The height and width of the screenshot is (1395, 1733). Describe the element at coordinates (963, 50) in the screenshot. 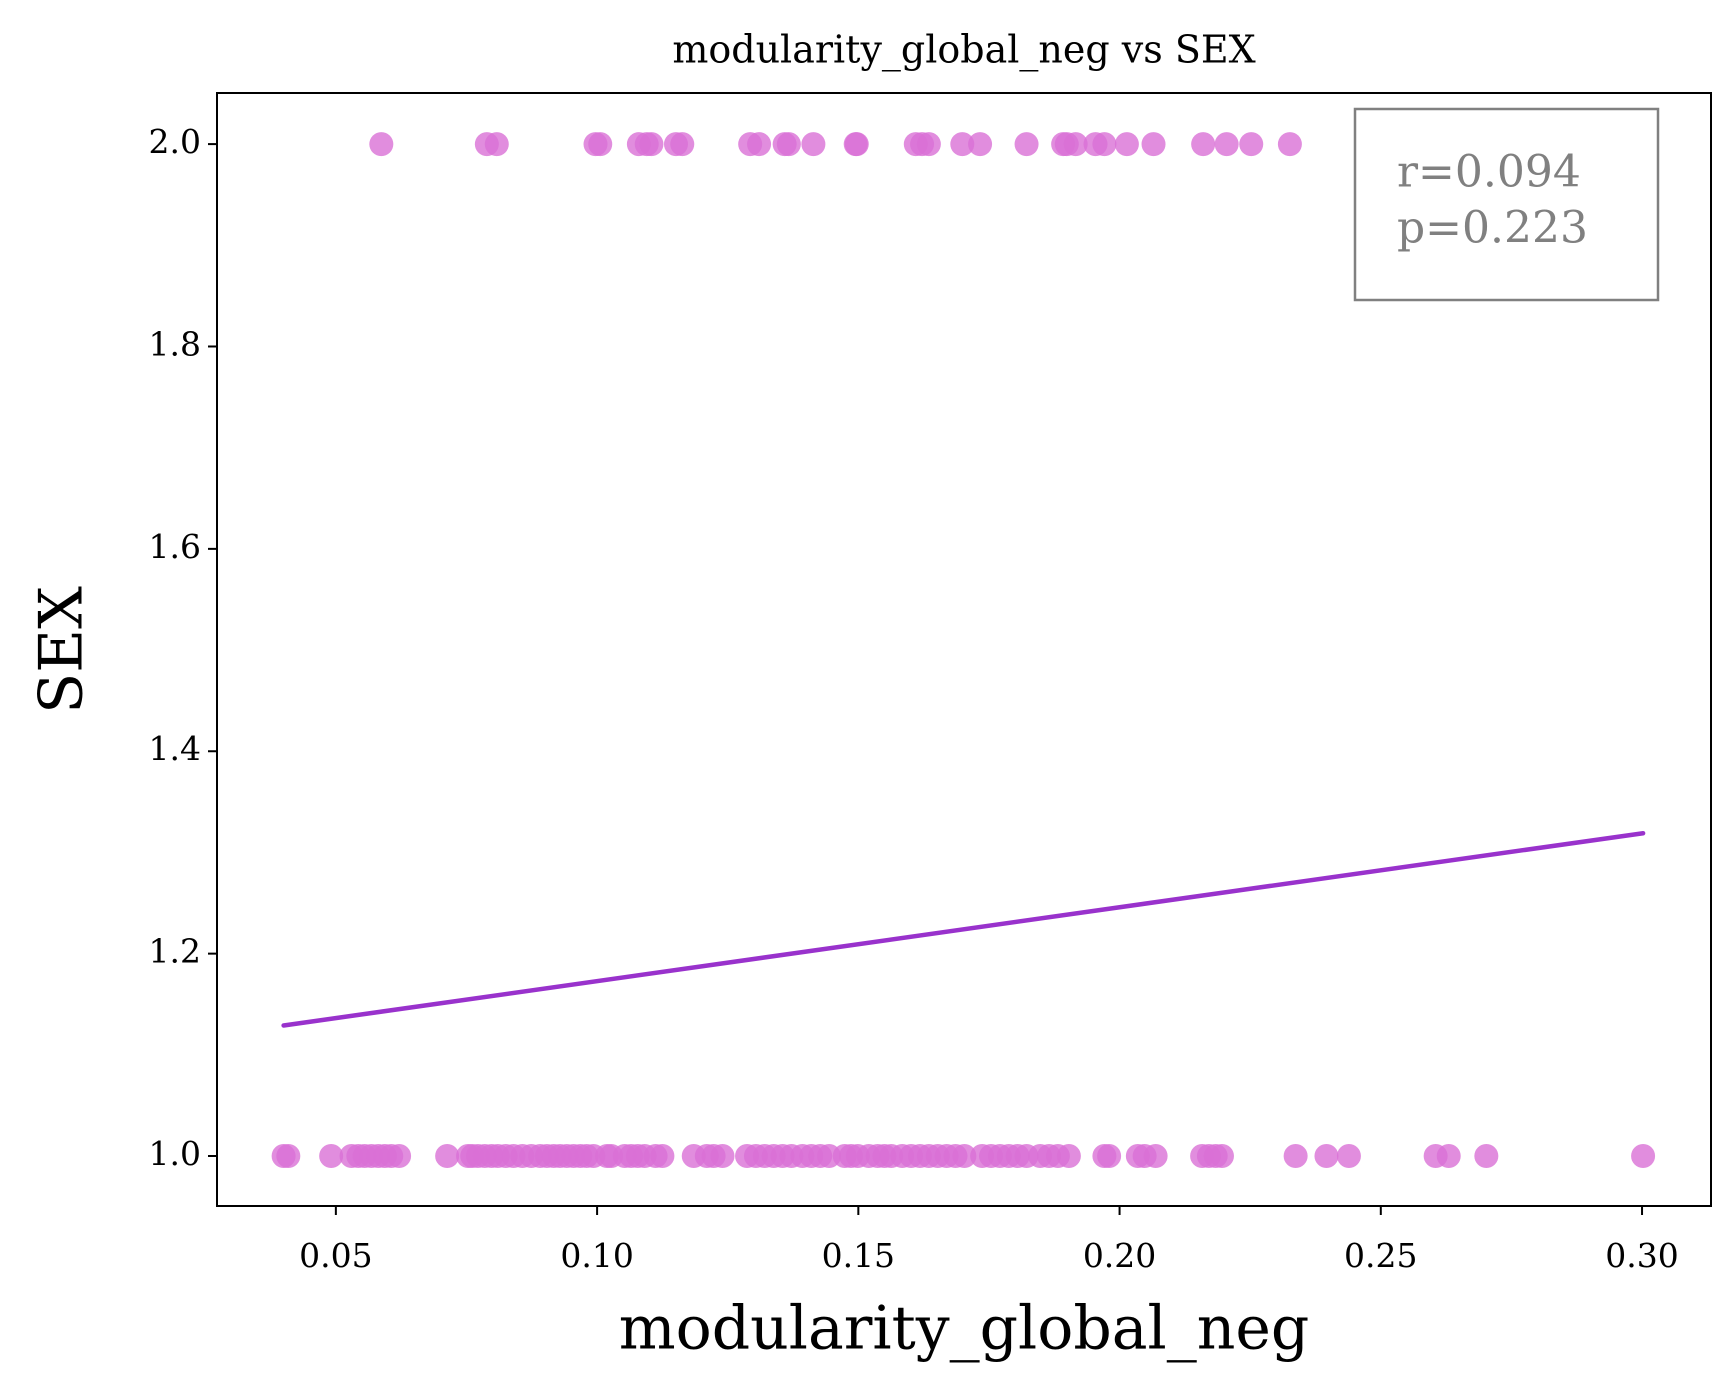

I see `chart-title: modularity_global_neg vs SEX` at that location.